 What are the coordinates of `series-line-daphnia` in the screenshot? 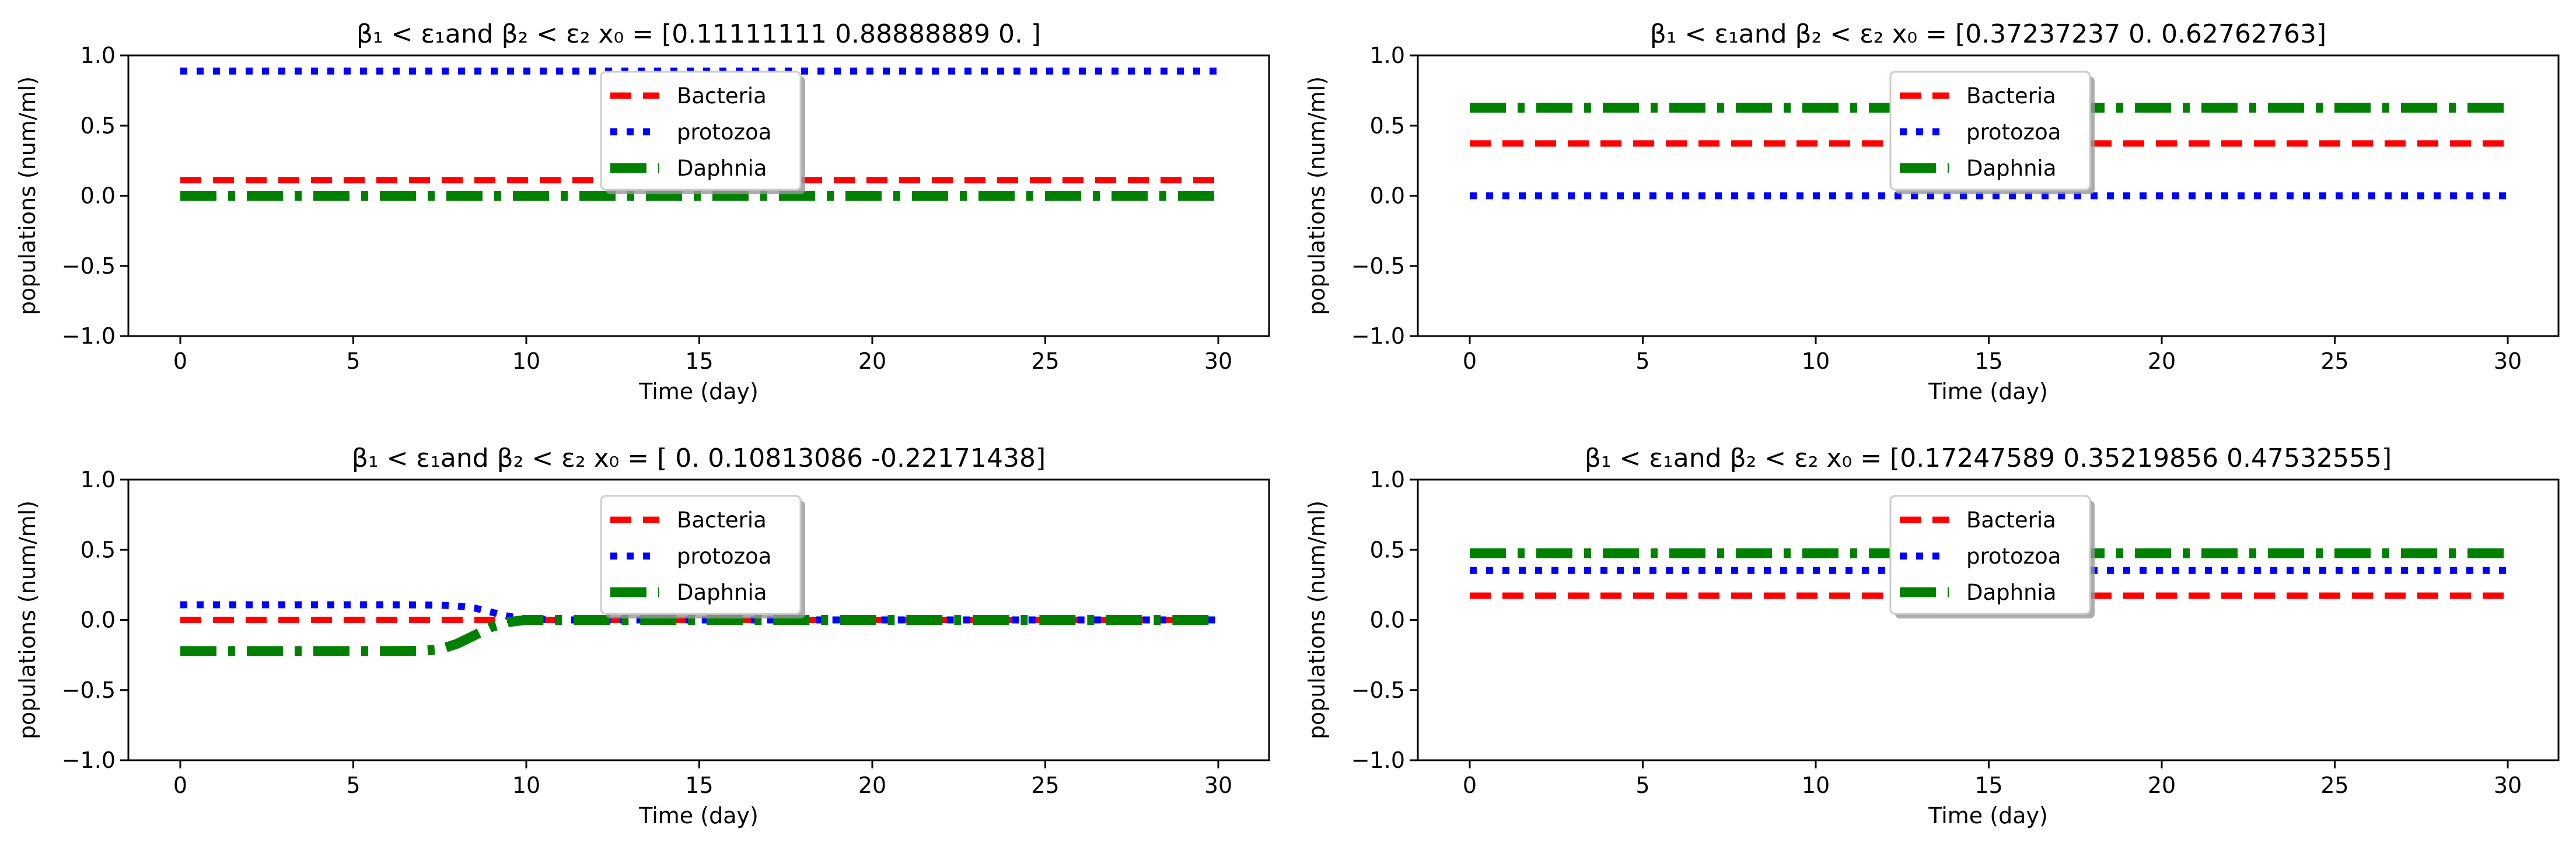 It's located at (699, 635).